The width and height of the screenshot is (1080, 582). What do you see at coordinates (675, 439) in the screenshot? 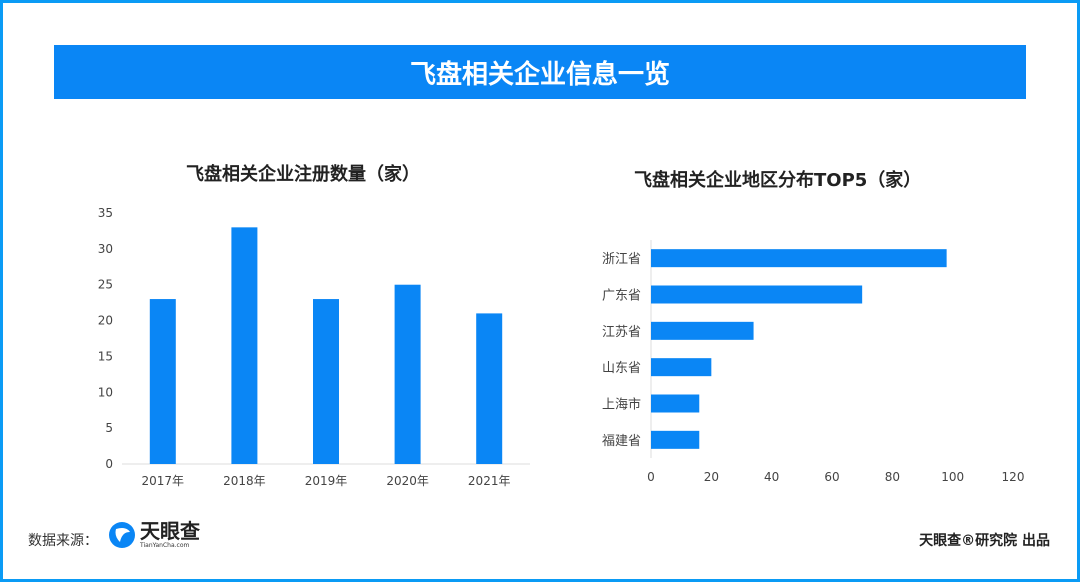
I see `bar-福建省` at bounding box center [675, 439].